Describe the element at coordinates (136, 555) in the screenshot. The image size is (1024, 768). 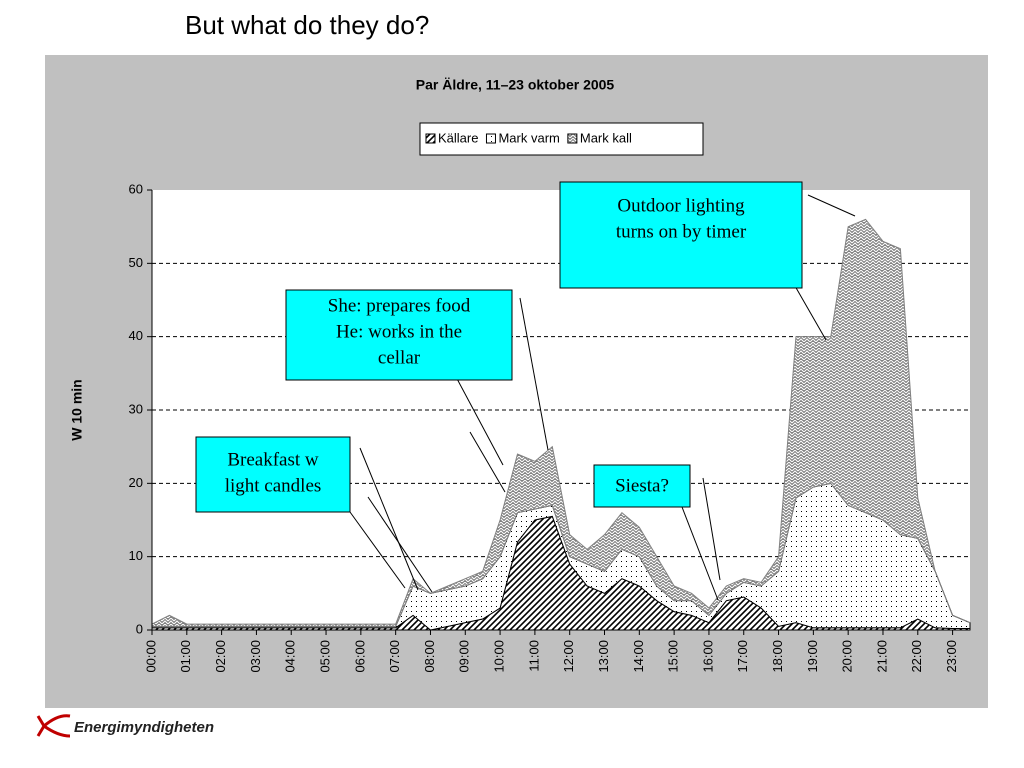
I see `y-tick-label: 10` at that location.